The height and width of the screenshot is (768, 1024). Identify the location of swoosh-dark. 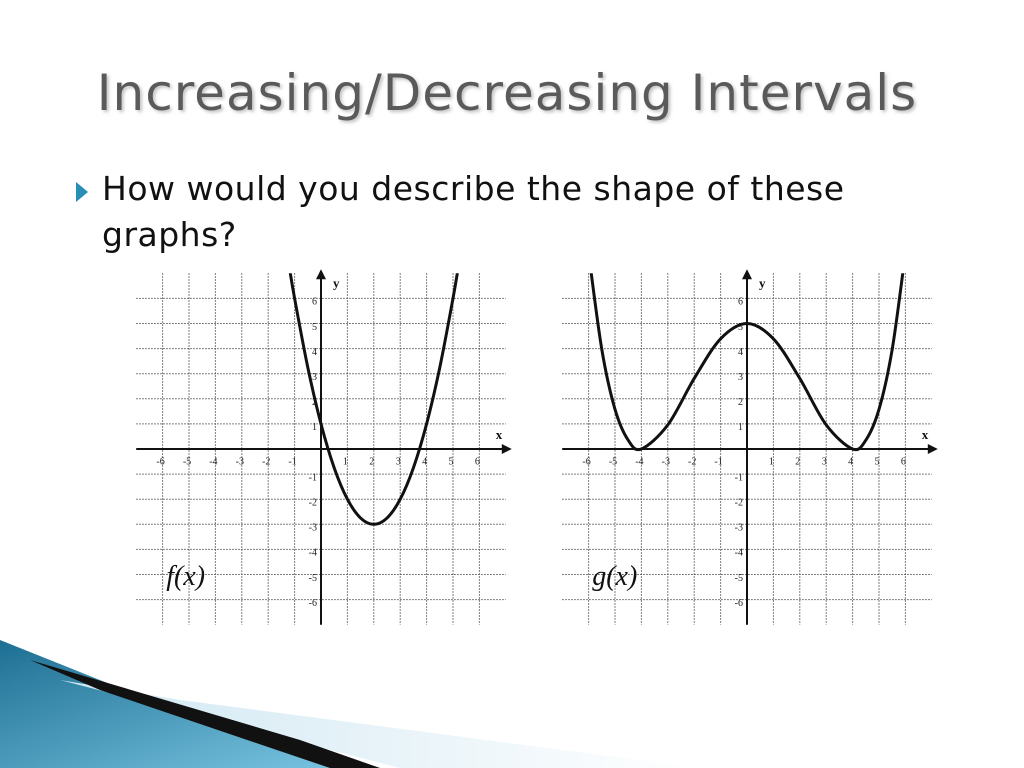
(205, 714).